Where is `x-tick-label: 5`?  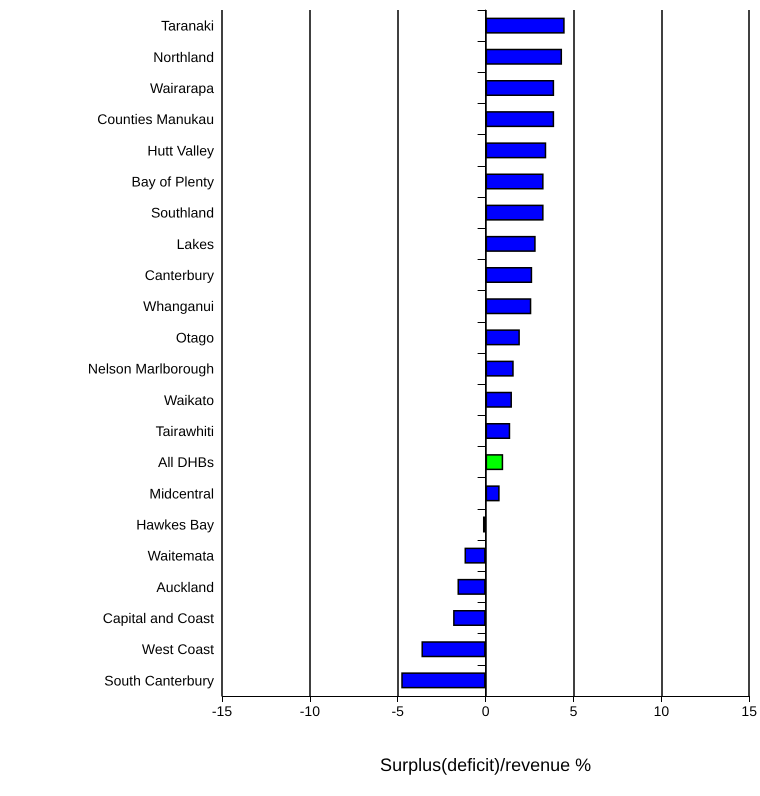
x-tick-label: 5 is located at coordinates (574, 711).